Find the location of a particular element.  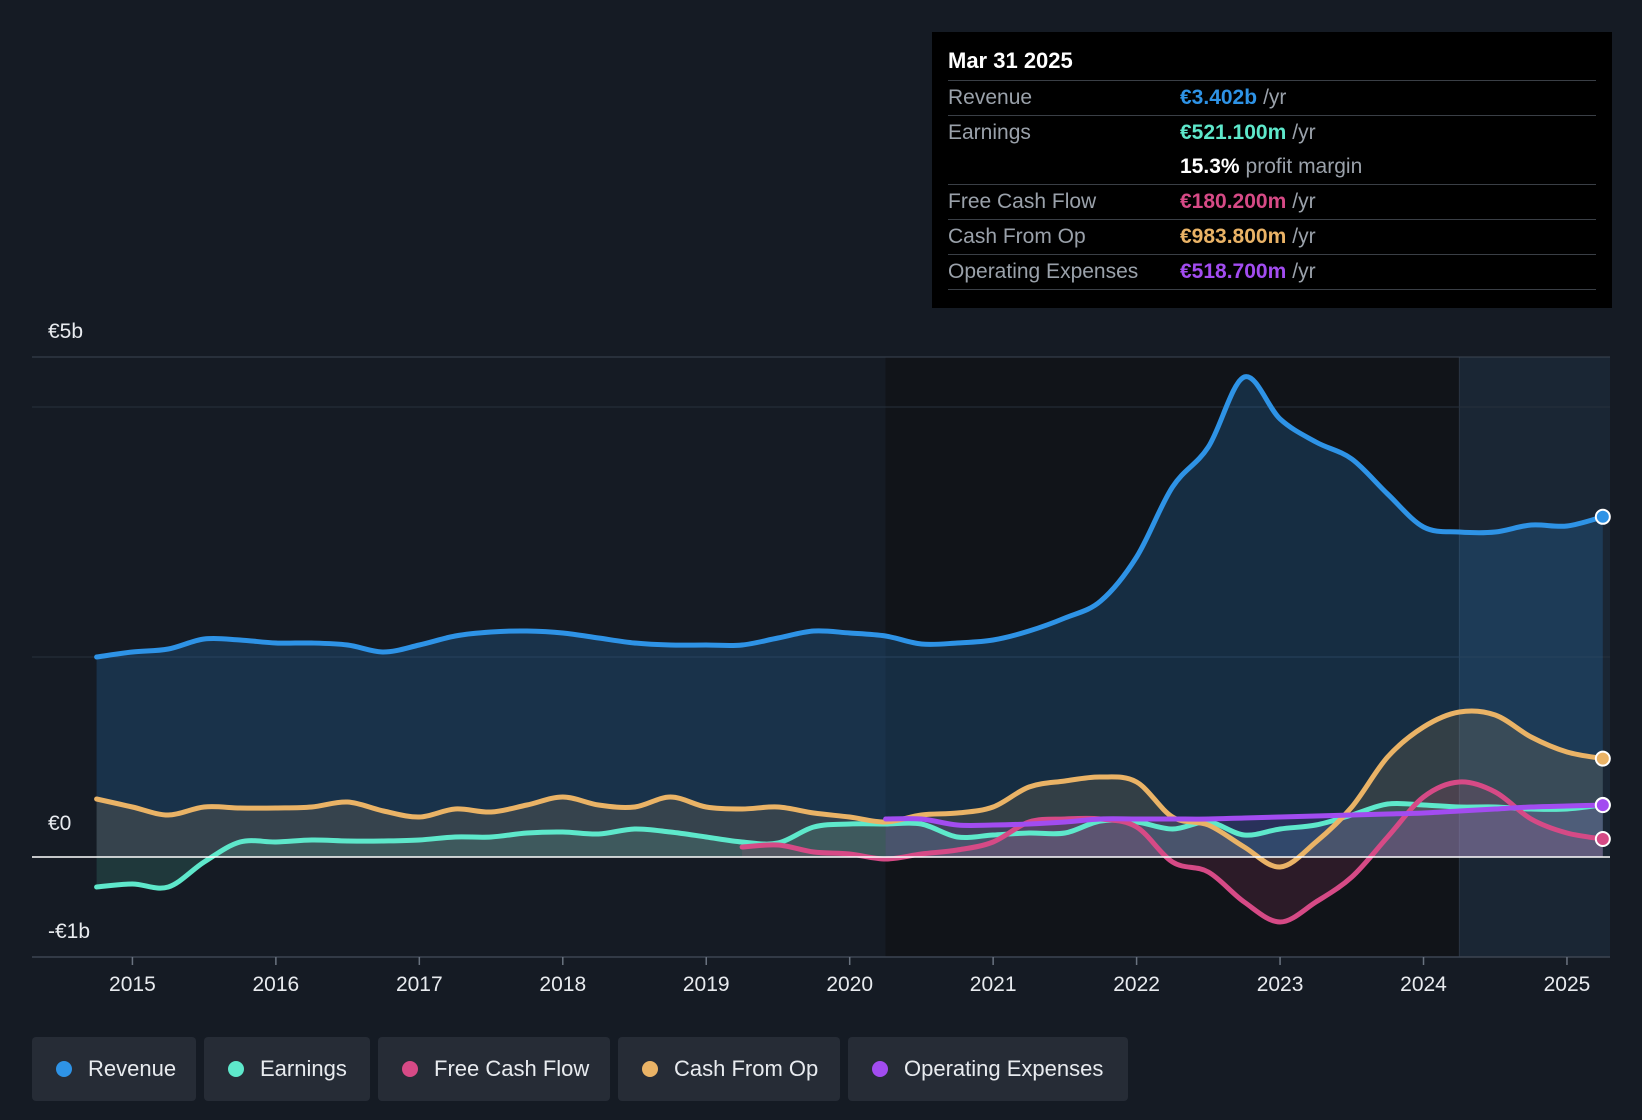

tooltip-date: Mar 31 2025 is located at coordinates (1272, 63).